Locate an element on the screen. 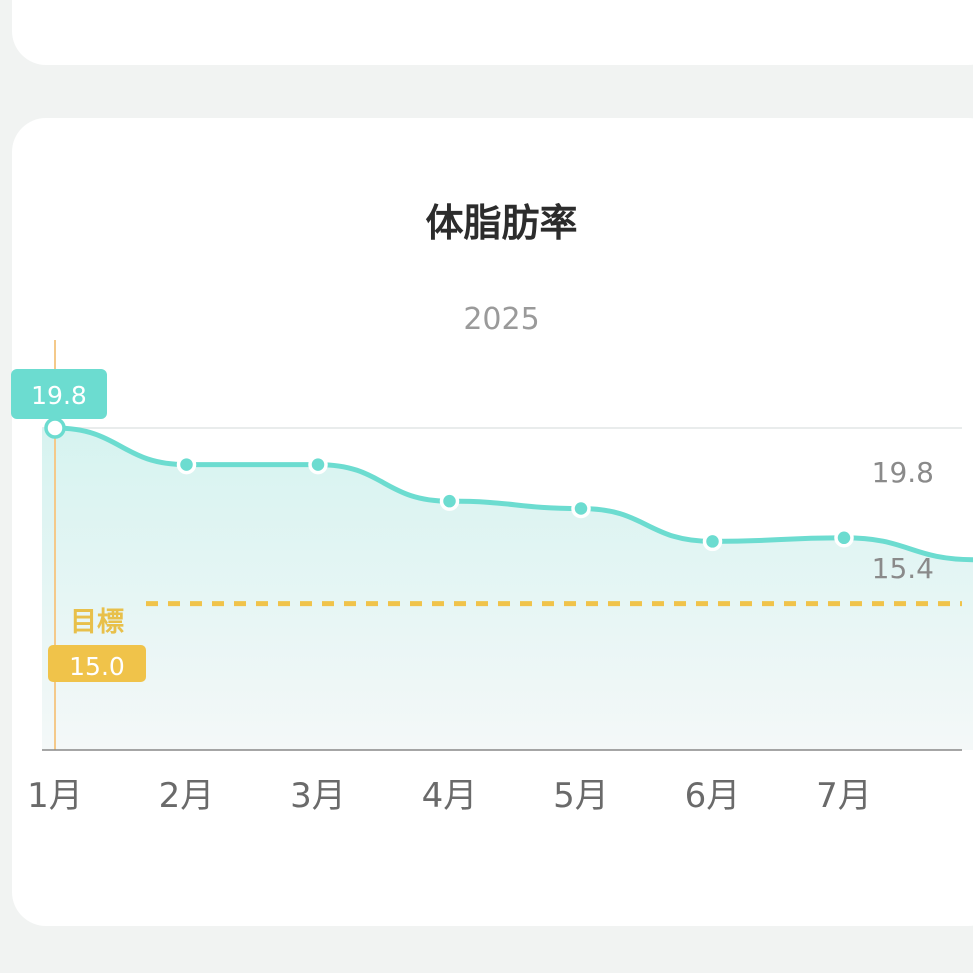 The image size is (973, 973). chart-title: 体脂肪率 is located at coordinates (501, 223).